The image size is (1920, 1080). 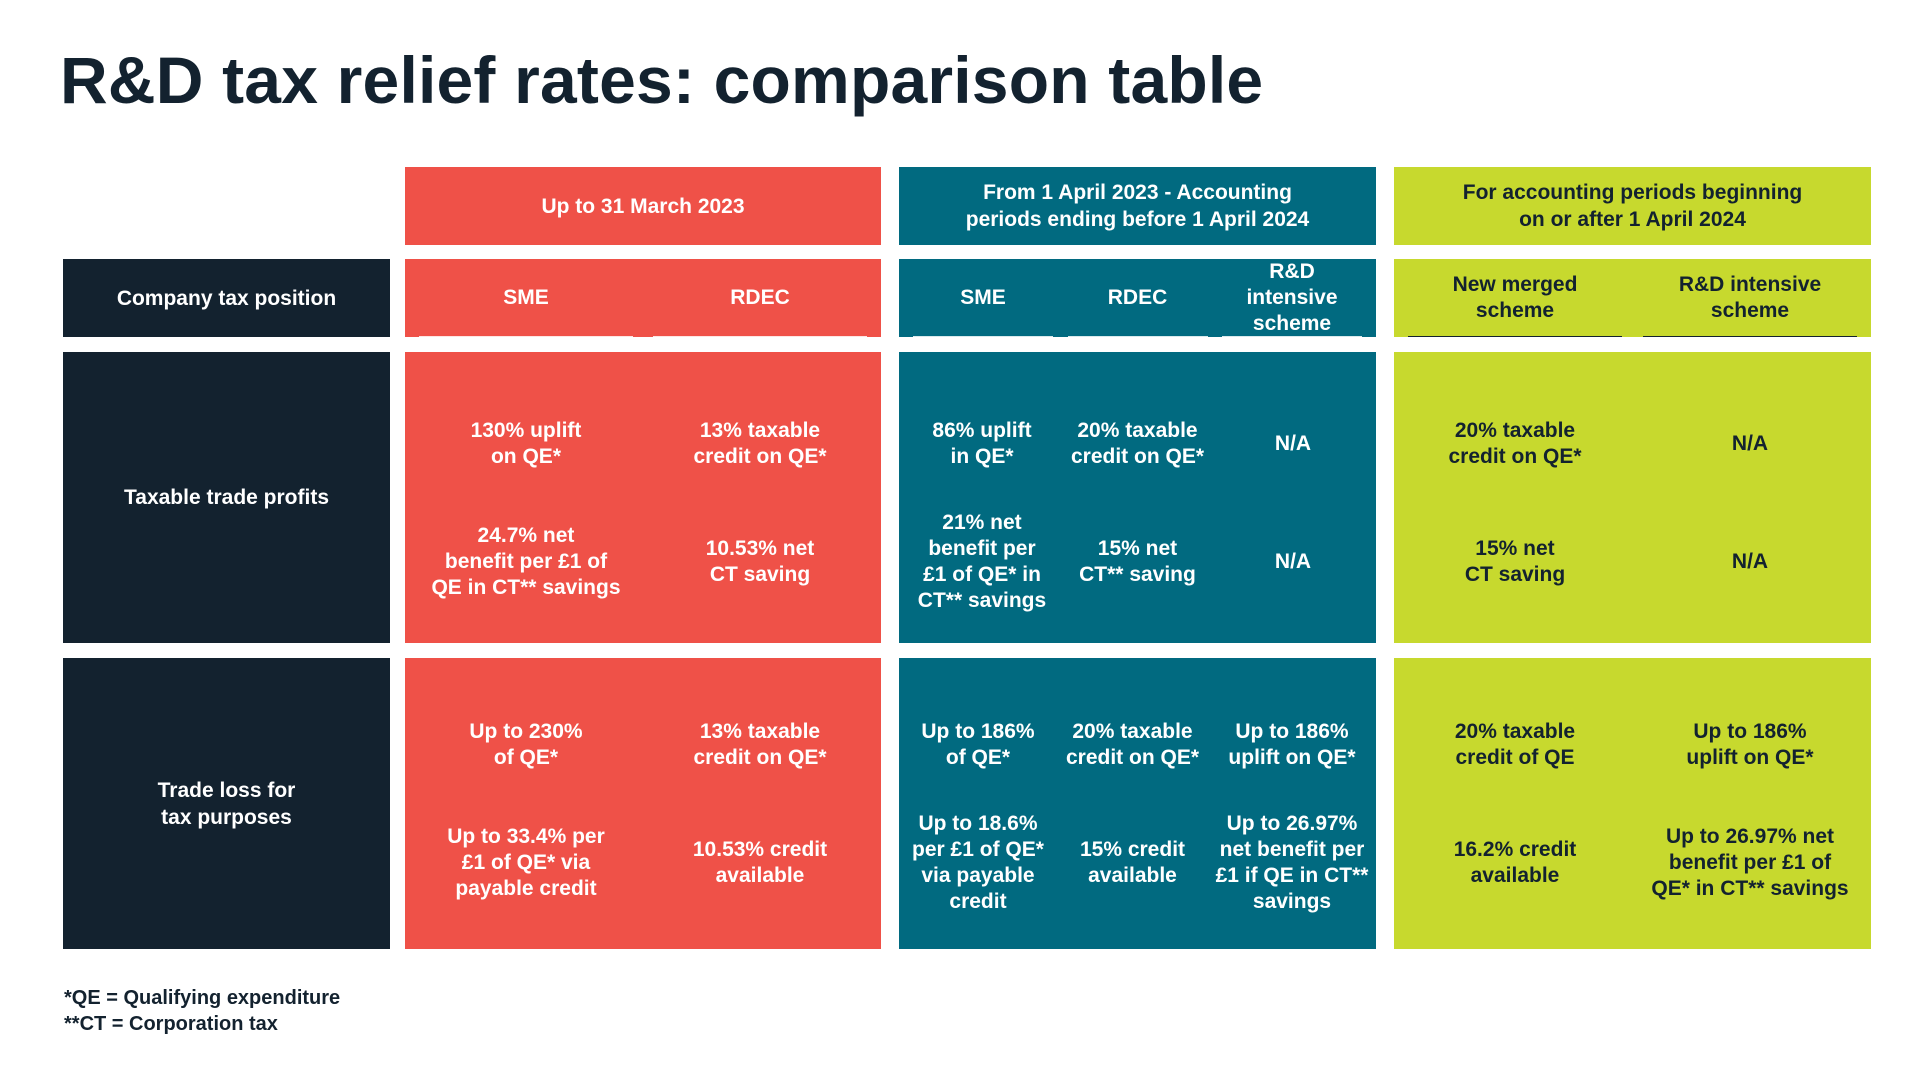 I want to click on row-label-text: Trade loss for tax purposes, so click(x=226, y=803).